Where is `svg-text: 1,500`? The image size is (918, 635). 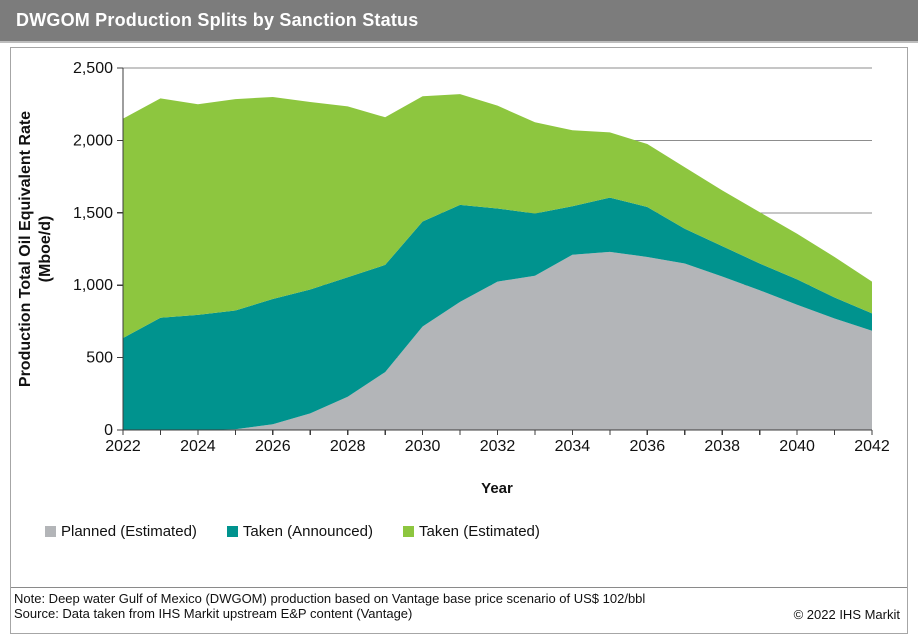 svg-text: 1,500 is located at coordinates (93, 213).